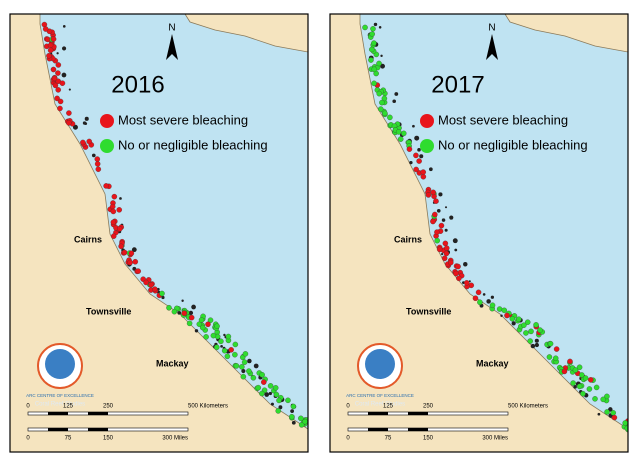 This screenshot has height=464, width=640. Describe the element at coordinates (495, 439) in the screenshot. I see `scale-mi-label: 300 Miles` at that location.